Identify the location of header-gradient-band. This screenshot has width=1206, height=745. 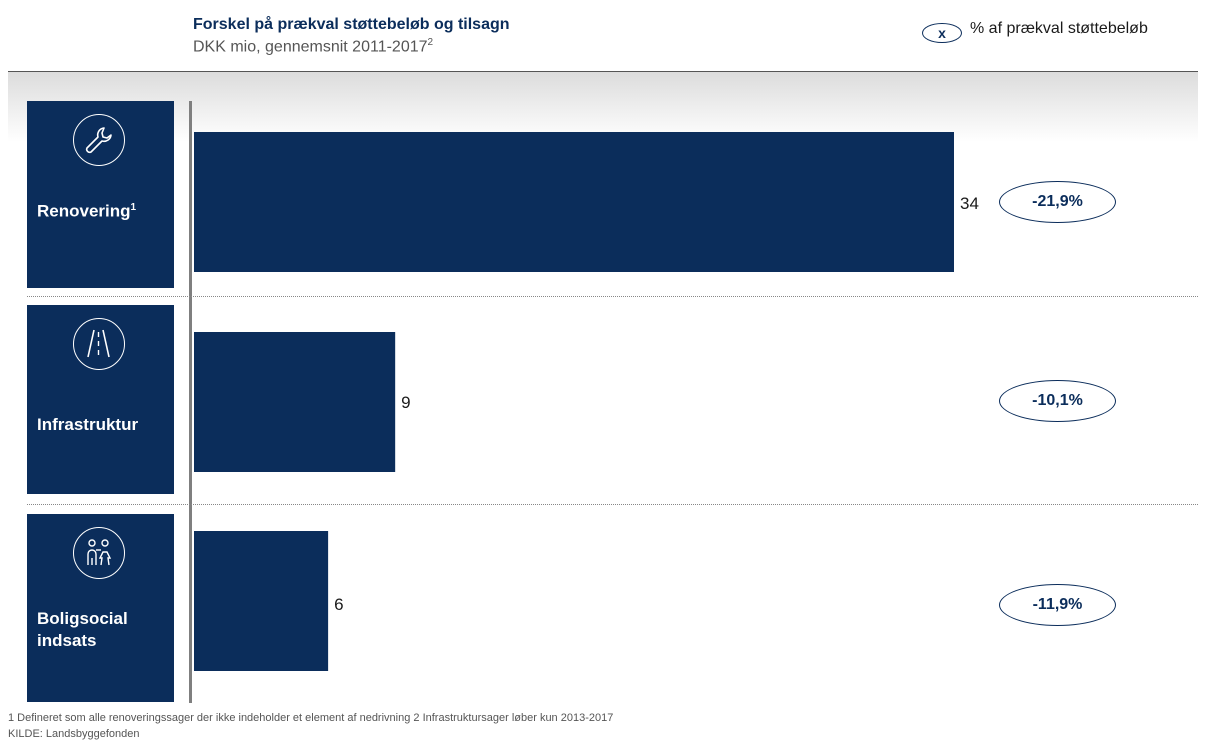
(603, 107).